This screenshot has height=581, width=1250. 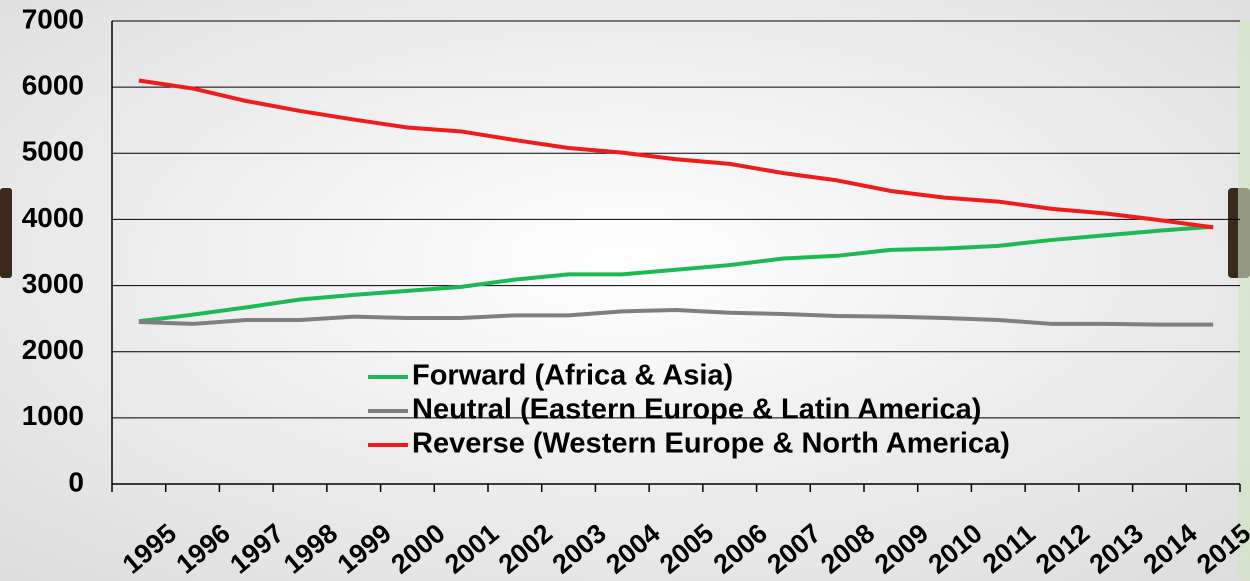 I want to click on y-tick-label: 0, so click(x=76, y=481).